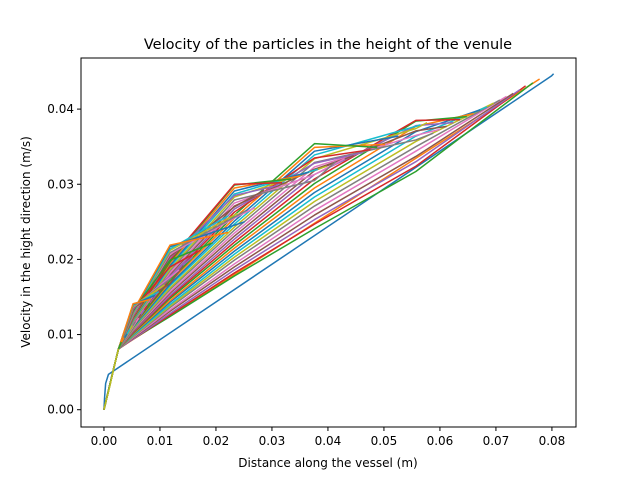 Image resolution: width=640 pixels, height=480 pixels. I want to click on y-axis: 0.00 0.01 0.02 0.03 0.04, so click(64, 259).